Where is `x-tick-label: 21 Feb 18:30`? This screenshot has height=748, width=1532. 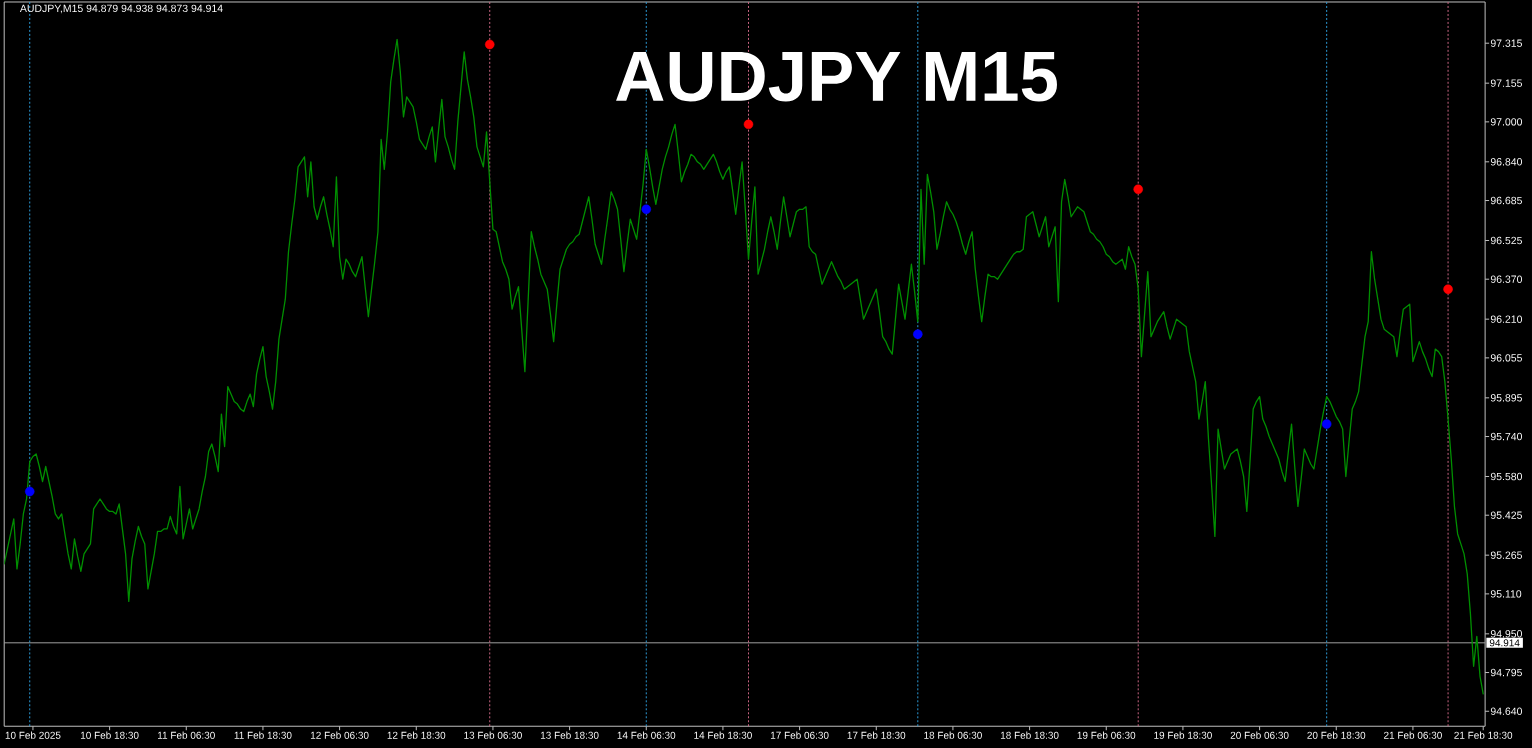
x-tick-label: 21 Feb 18:30 is located at coordinates (1483, 735).